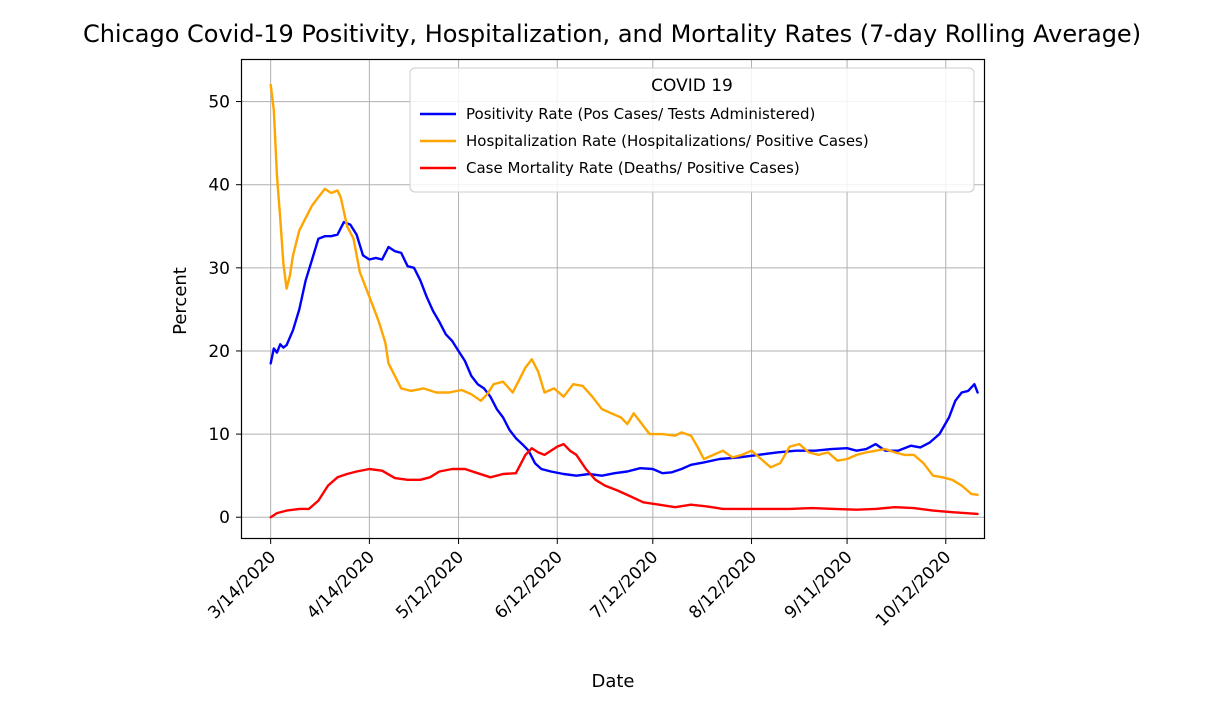  Describe the element at coordinates (625, 585) in the screenshot. I see `x-tick-label: 7/12/2020` at that location.